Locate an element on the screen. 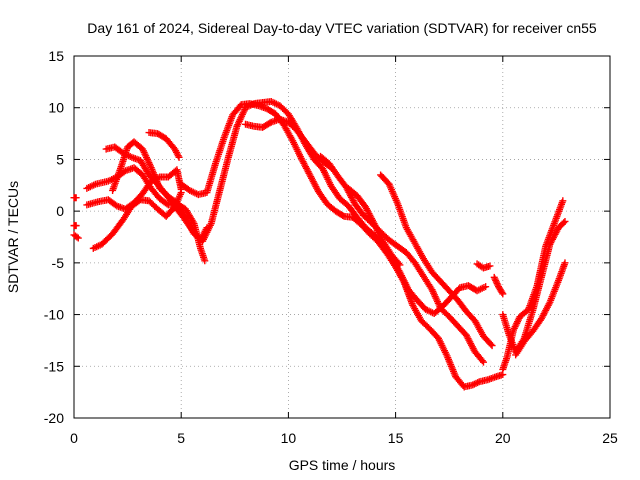 The width and height of the screenshot is (640, 480). y-tick-label: 10 is located at coordinates (56, 108).